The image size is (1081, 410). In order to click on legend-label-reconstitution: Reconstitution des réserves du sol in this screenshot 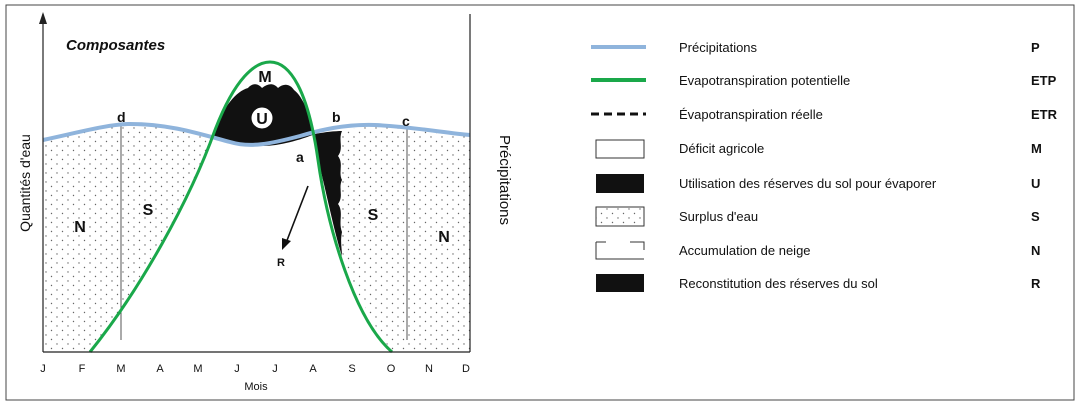, I will do `click(778, 283)`.